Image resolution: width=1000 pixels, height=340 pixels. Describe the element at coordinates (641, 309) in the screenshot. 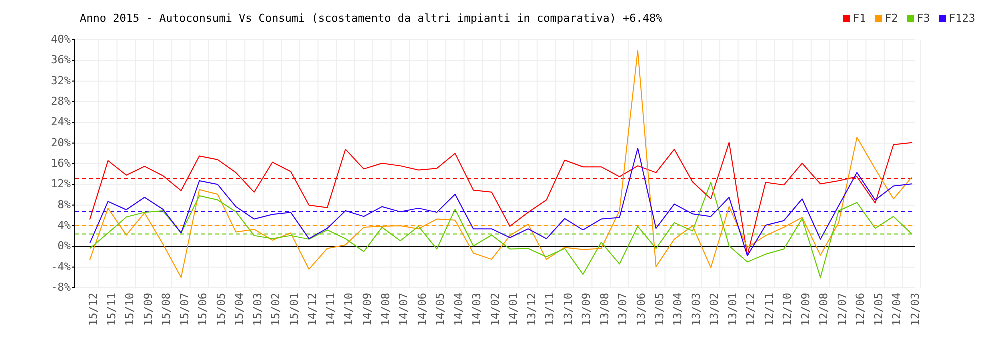

I see `x-tick-label: 13/06` at that location.